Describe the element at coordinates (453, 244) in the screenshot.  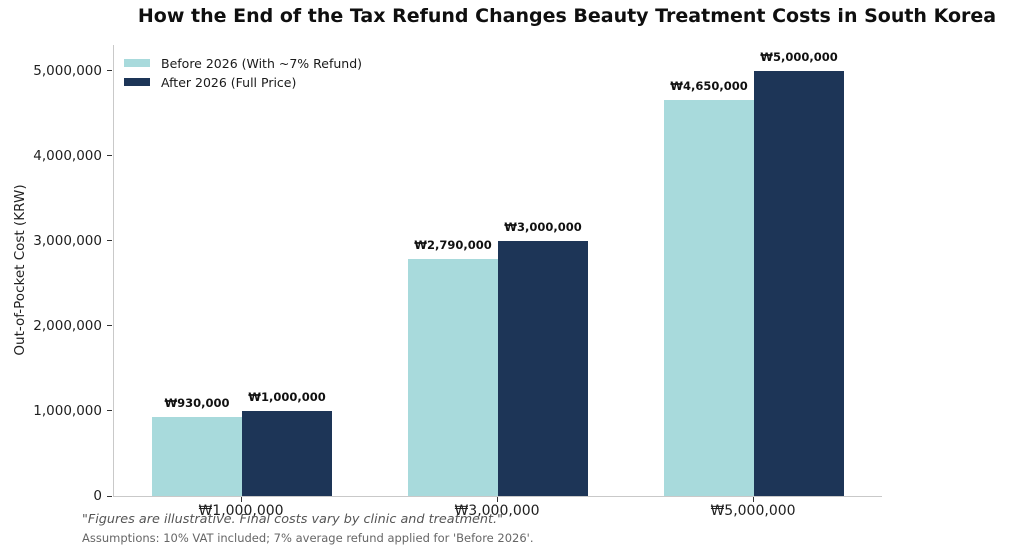
I see `bar-value-label: ₩2,790,000` at that location.